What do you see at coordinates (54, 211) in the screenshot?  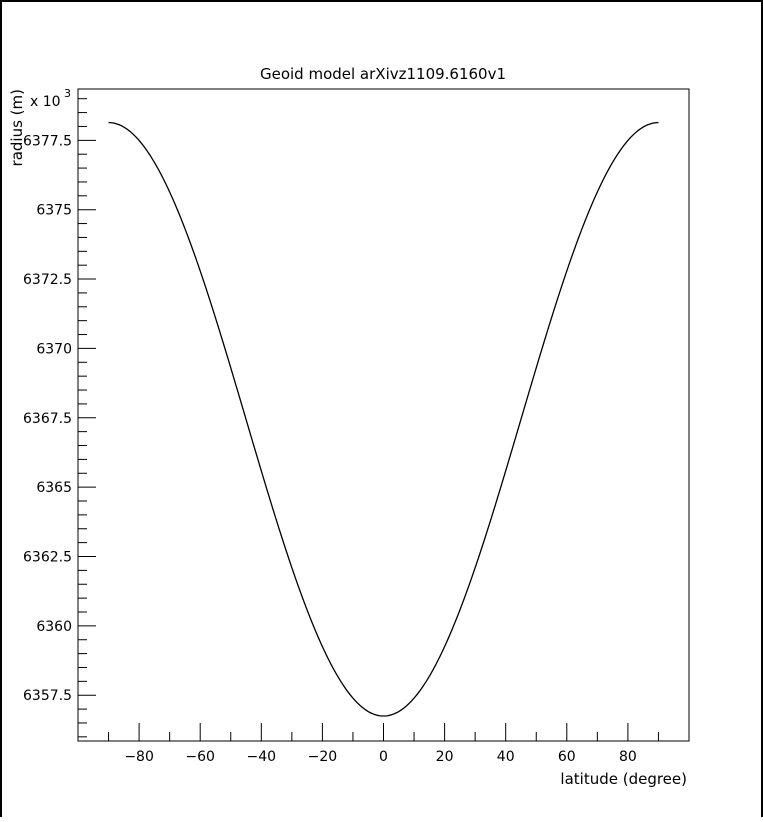 I see `y-tick-label: 6375` at bounding box center [54, 211].